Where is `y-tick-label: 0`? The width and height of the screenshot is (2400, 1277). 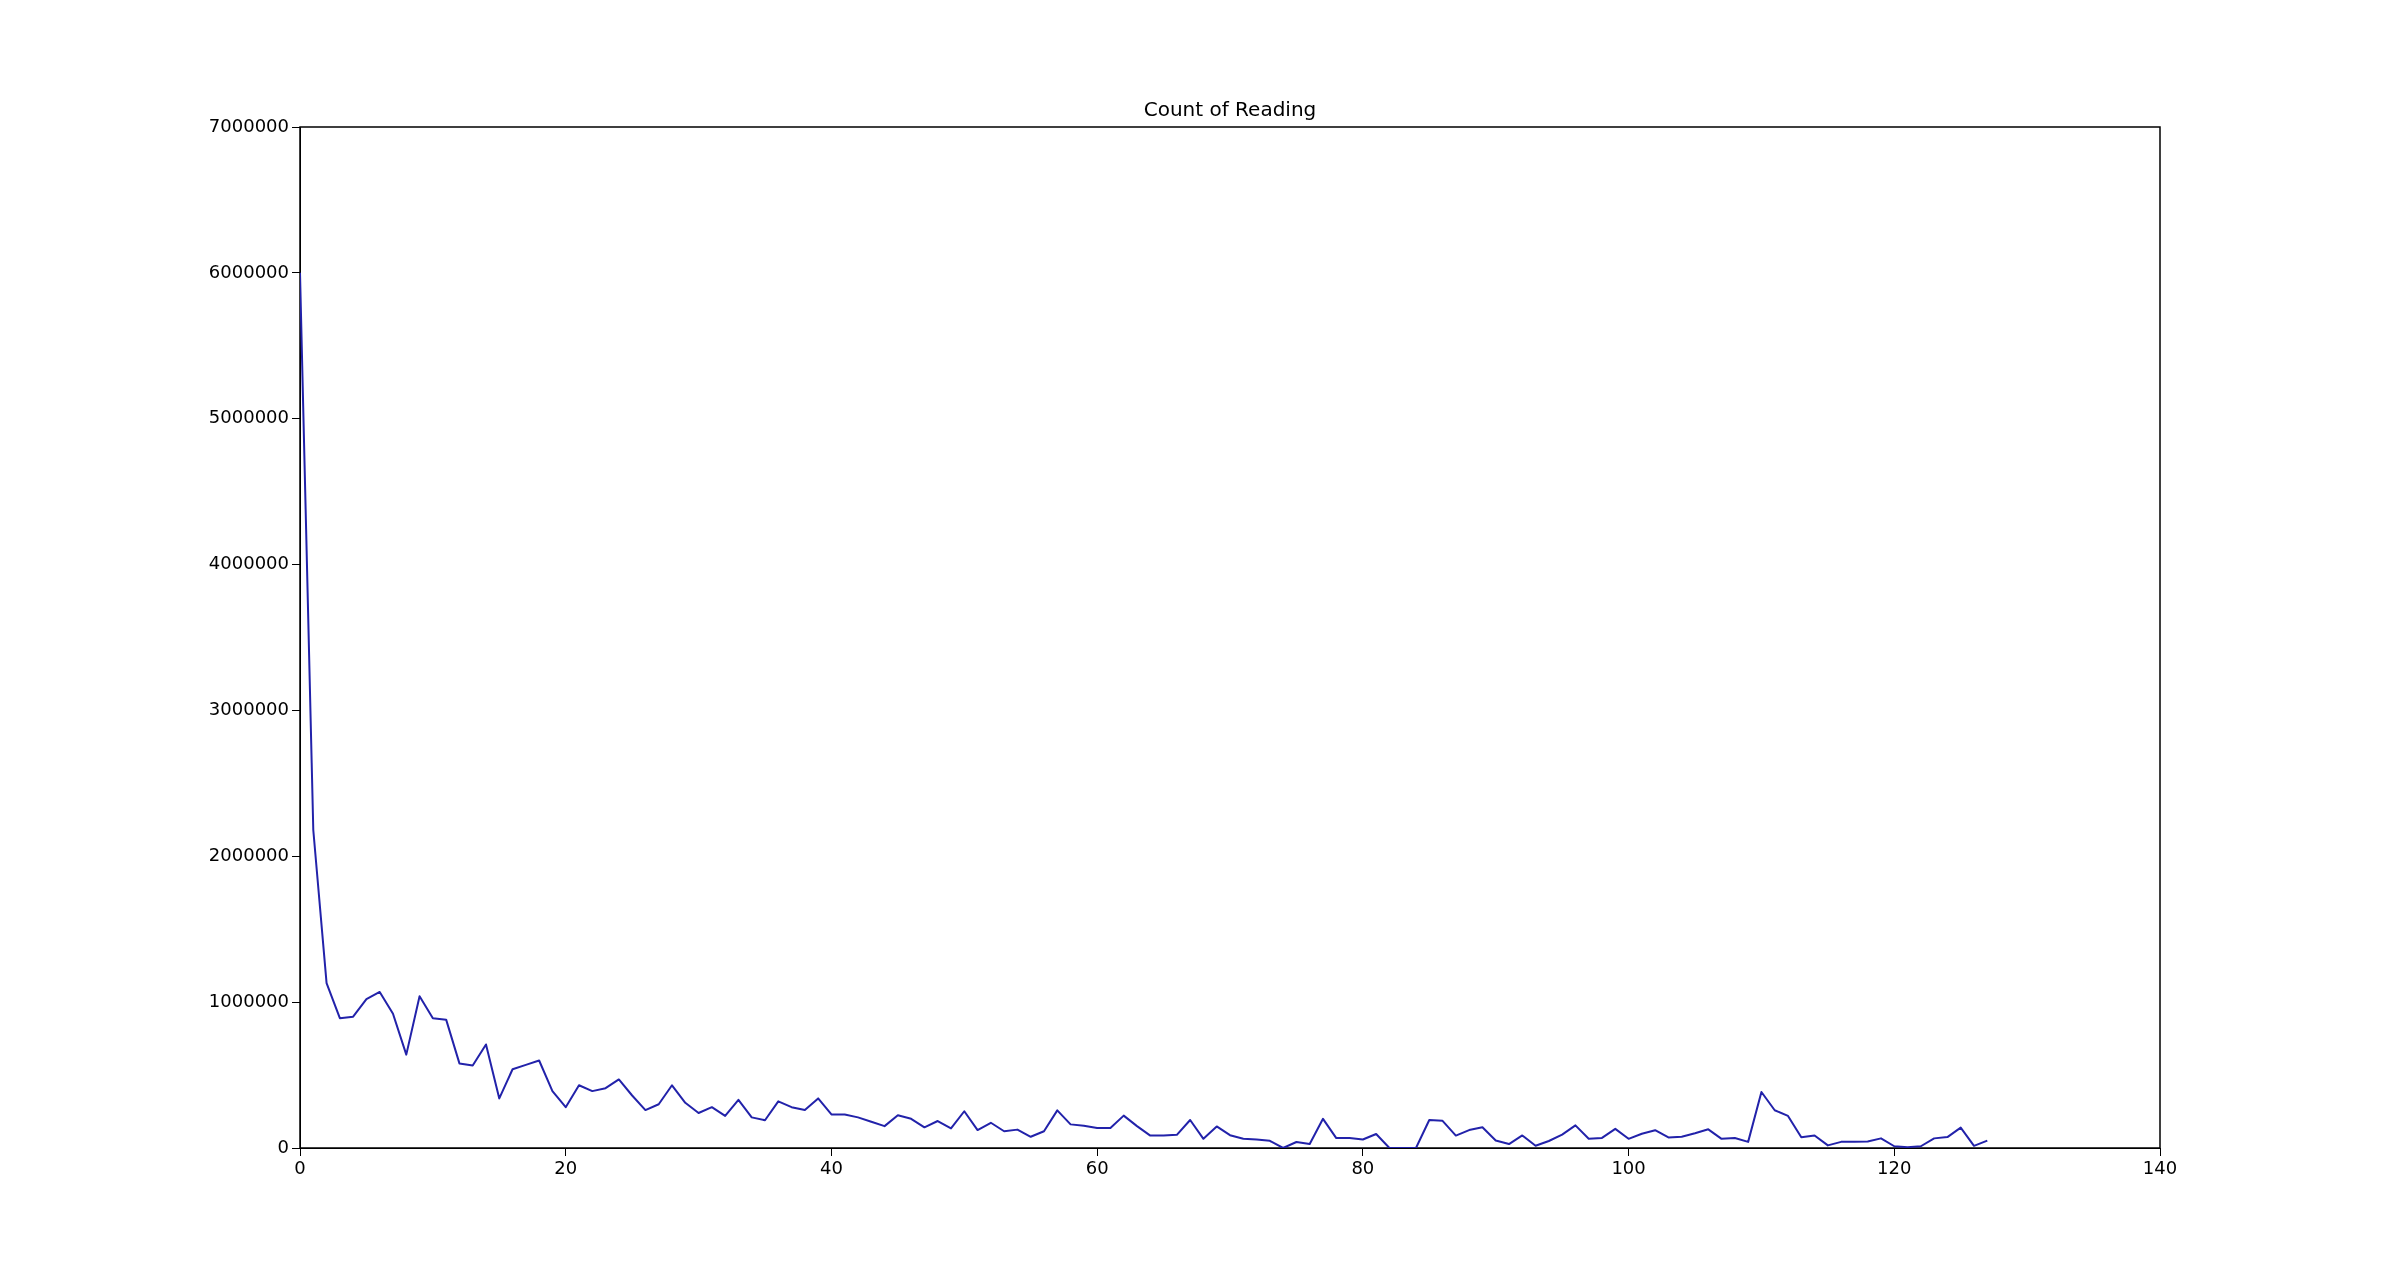
y-tick-label: 0 is located at coordinates (283, 1146).